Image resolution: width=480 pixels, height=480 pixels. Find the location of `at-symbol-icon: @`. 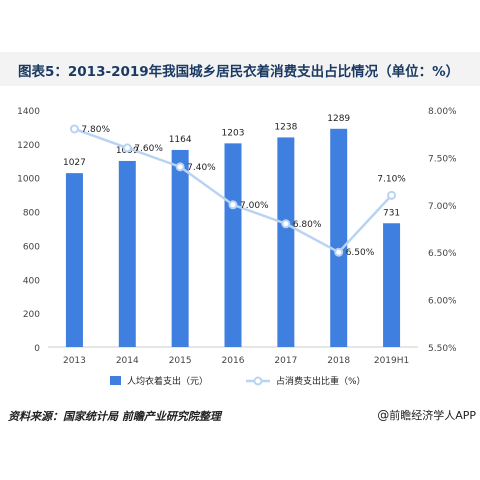

at-symbol-icon: @ is located at coordinates (383, 415).